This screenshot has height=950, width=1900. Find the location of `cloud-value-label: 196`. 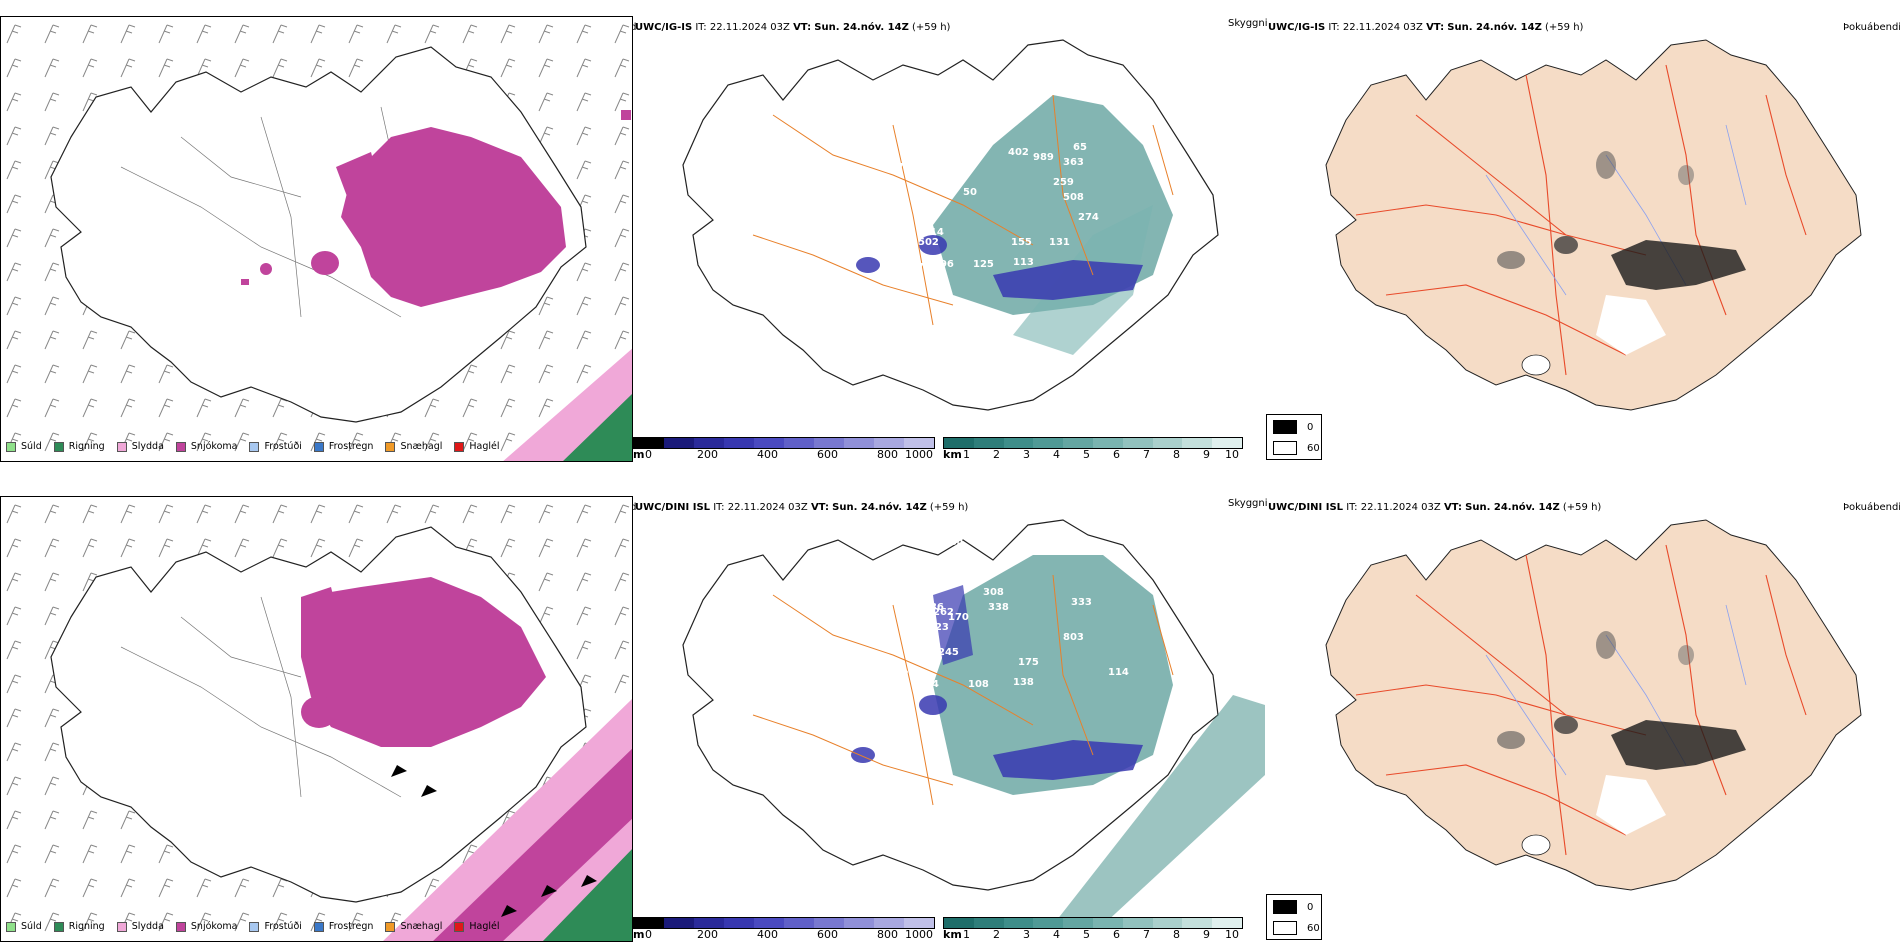

cloud-value-label: 196 is located at coordinates (943, 264).